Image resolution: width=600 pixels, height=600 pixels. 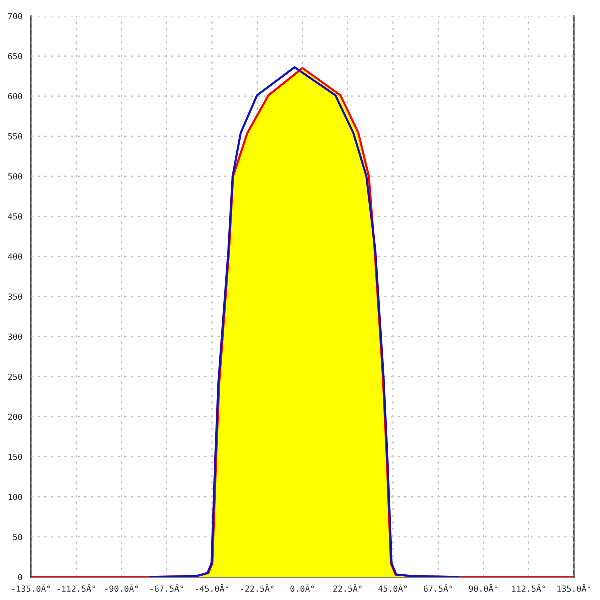 What do you see at coordinates (438, 588) in the screenshot?
I see `x-tick-label: 67.5Â°` at bounding box center [438, 588].